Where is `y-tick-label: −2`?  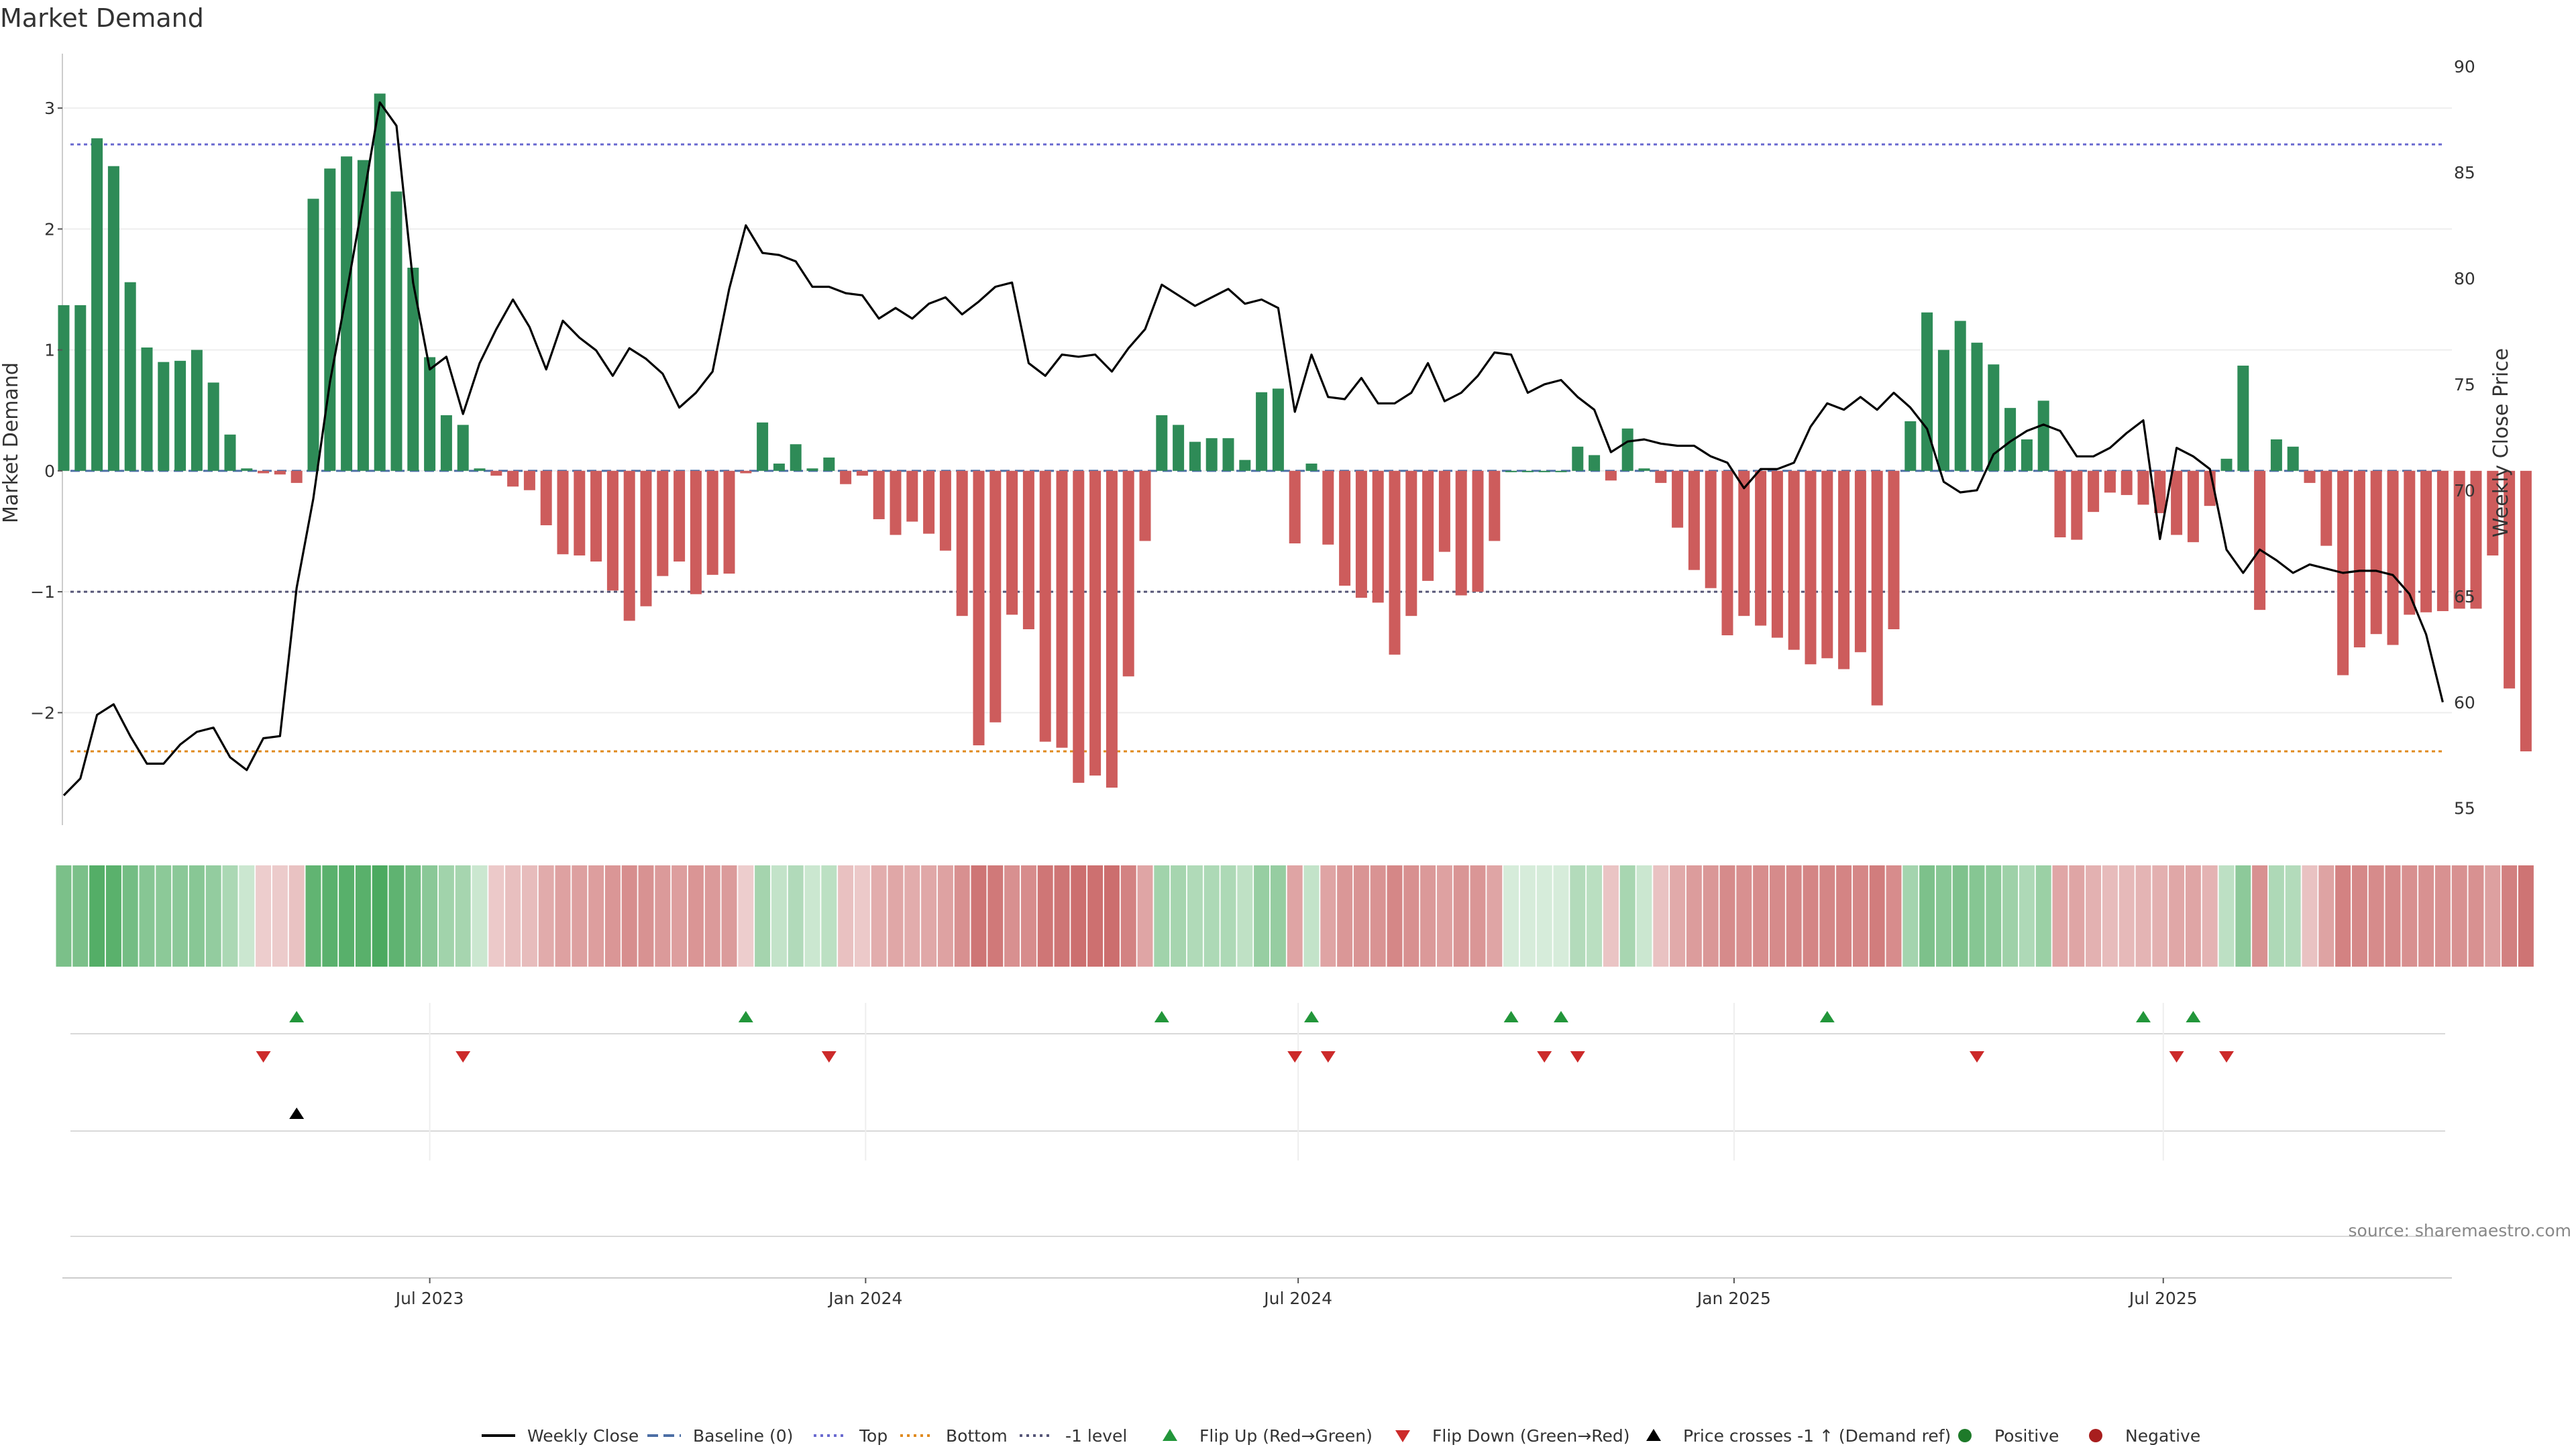 y-tick-label: −2 is located at coordinates (42, 712).